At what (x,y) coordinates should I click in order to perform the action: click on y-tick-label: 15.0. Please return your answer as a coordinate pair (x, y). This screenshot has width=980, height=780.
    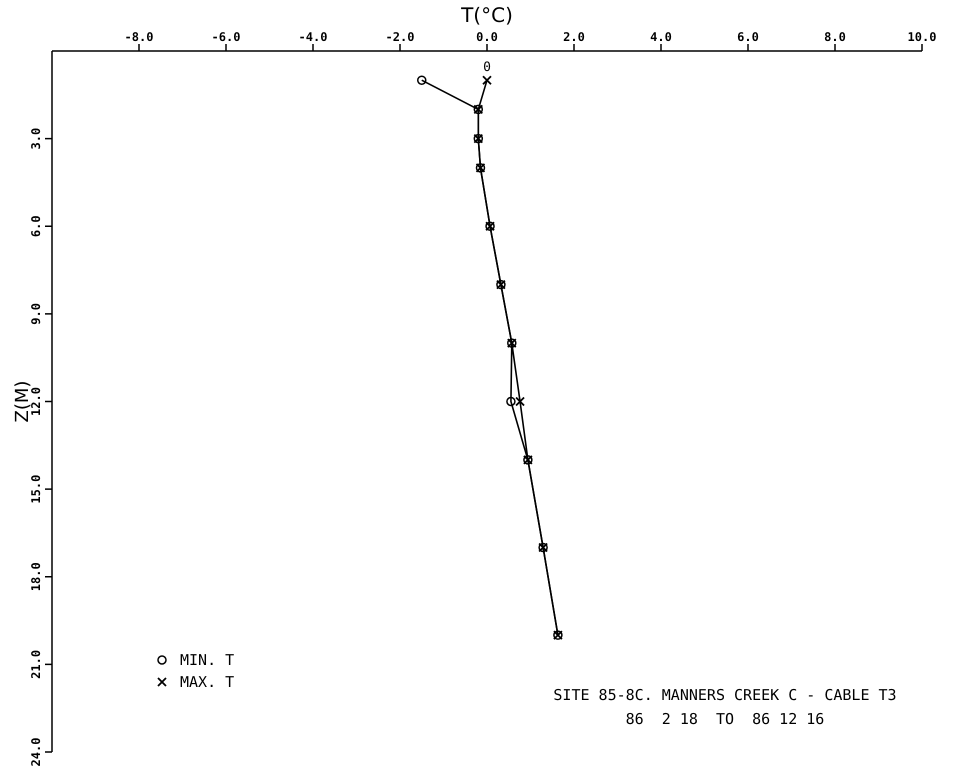
    Looking at the image, I should click on (36, 489).